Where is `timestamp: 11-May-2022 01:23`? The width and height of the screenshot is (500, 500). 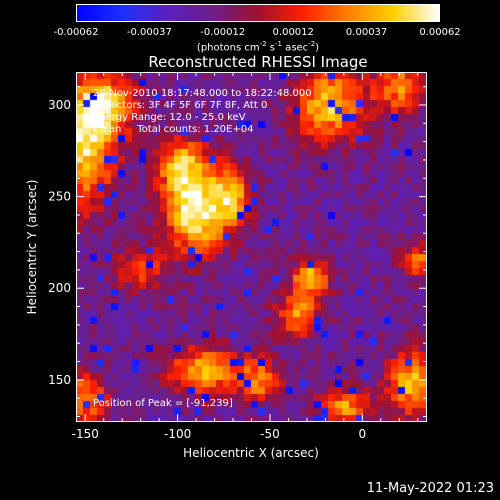 timestamp: 11-May-2022 01:23 is located at coordinates (430, 488).